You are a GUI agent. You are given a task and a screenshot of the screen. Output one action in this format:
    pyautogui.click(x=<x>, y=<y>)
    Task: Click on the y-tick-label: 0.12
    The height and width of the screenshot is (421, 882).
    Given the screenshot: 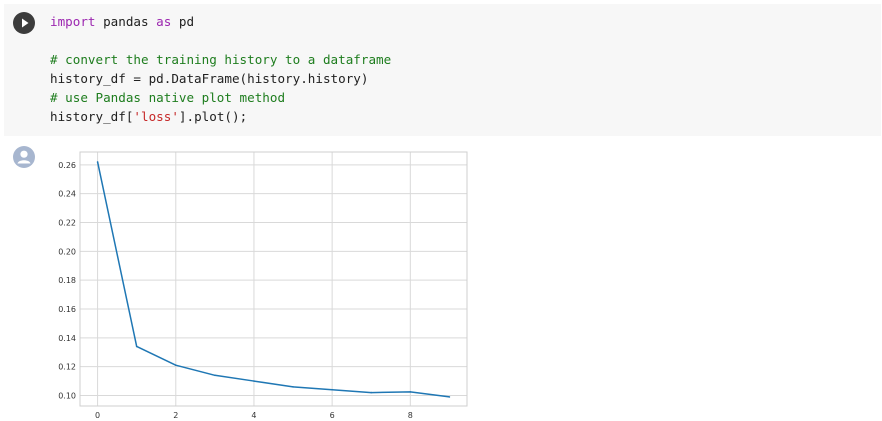 What is the action you would take?
    pyautogui.click(x=67, y=367)
    